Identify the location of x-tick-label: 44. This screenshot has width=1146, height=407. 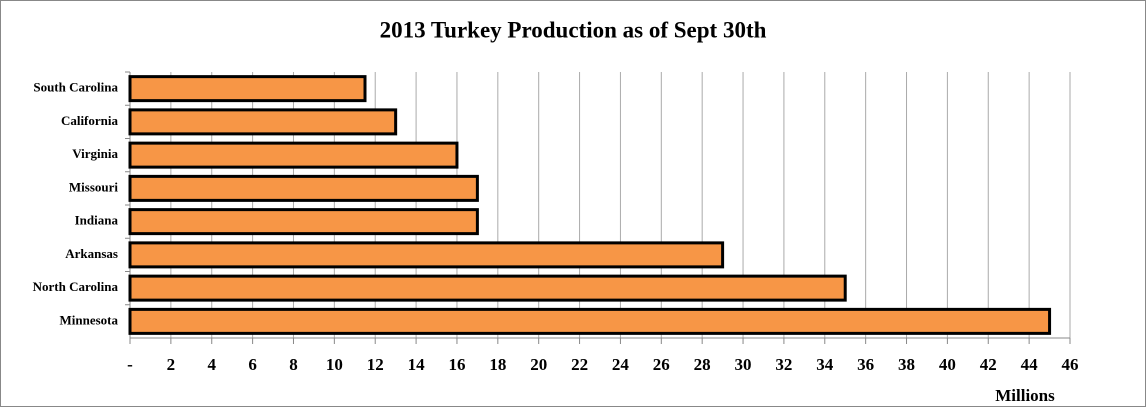
(1030, 364).